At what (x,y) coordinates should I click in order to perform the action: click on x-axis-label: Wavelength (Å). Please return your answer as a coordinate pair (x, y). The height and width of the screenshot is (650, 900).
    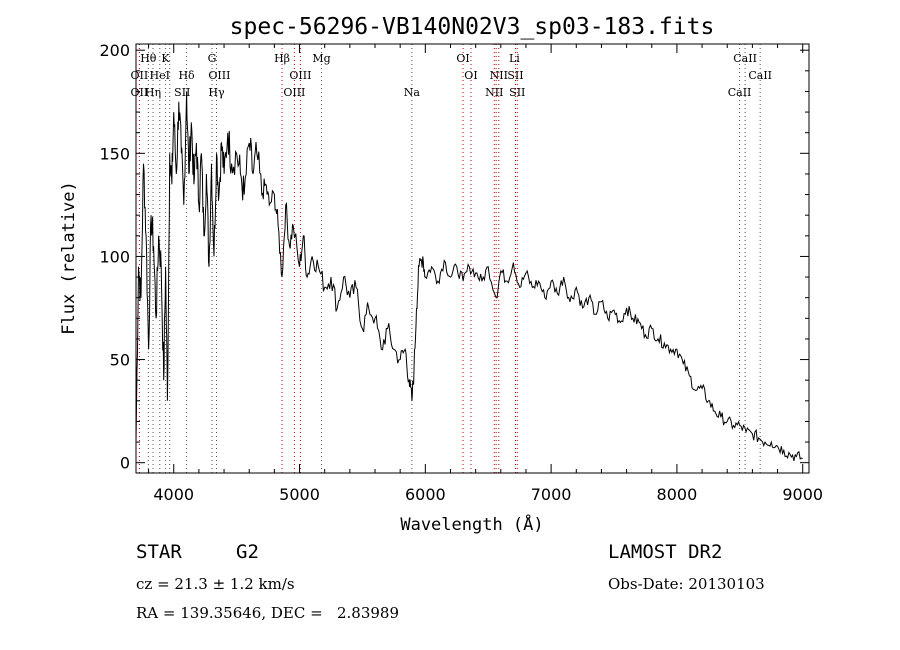
    Looking at the image, I should click on (471, 524).